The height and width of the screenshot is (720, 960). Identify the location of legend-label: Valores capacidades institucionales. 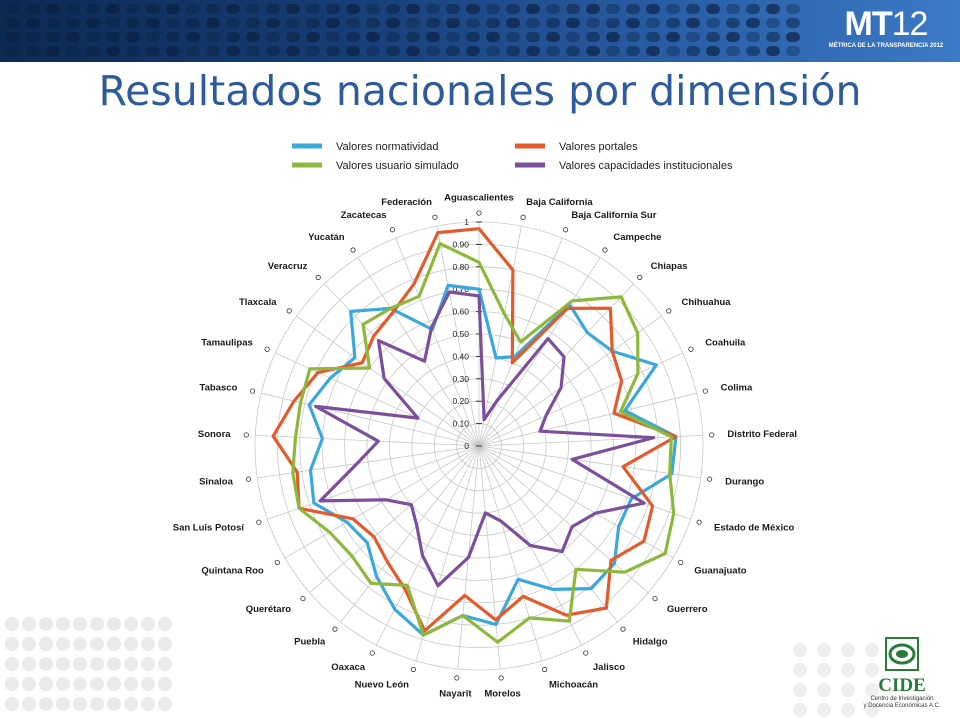
(646, 166).